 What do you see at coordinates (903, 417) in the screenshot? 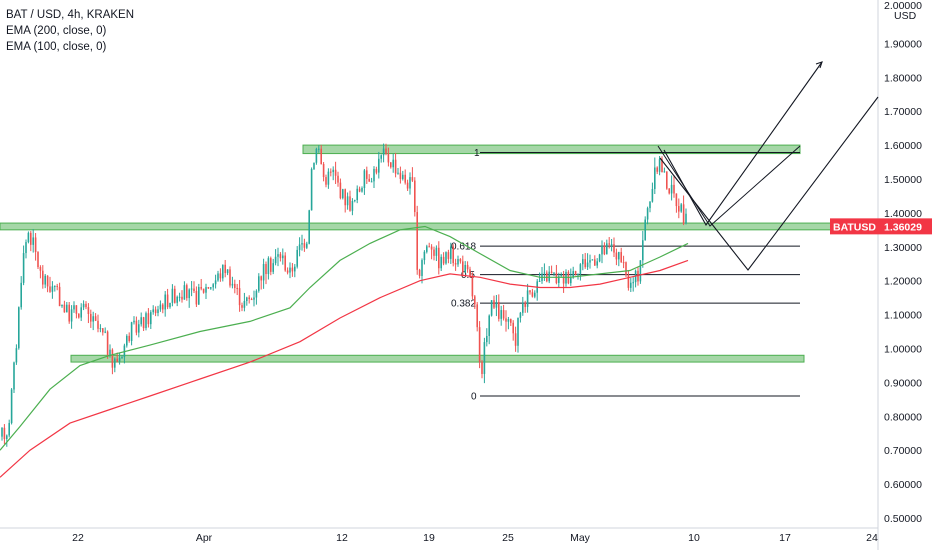
I see `y-tick-label: 0.80000` at bounding box center [903, 417].